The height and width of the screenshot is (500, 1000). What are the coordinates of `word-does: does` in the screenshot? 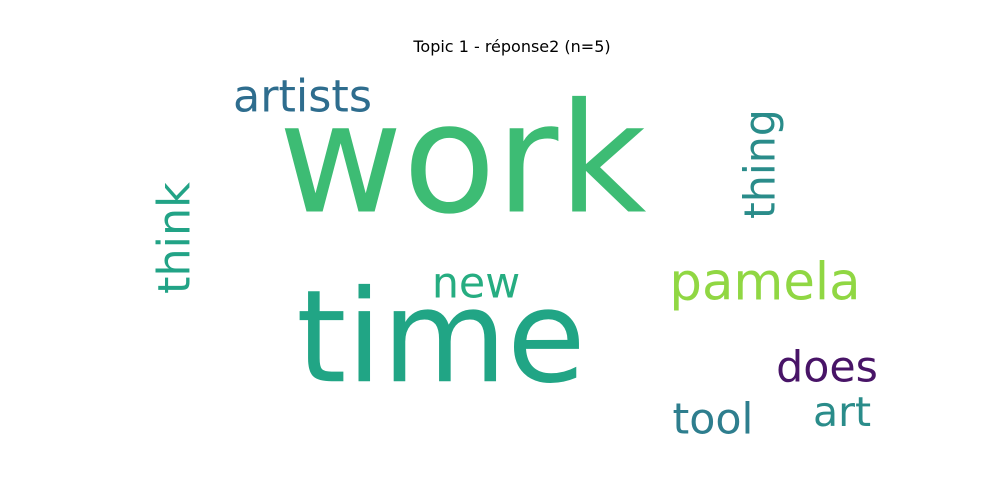 It's located at (827, 368).